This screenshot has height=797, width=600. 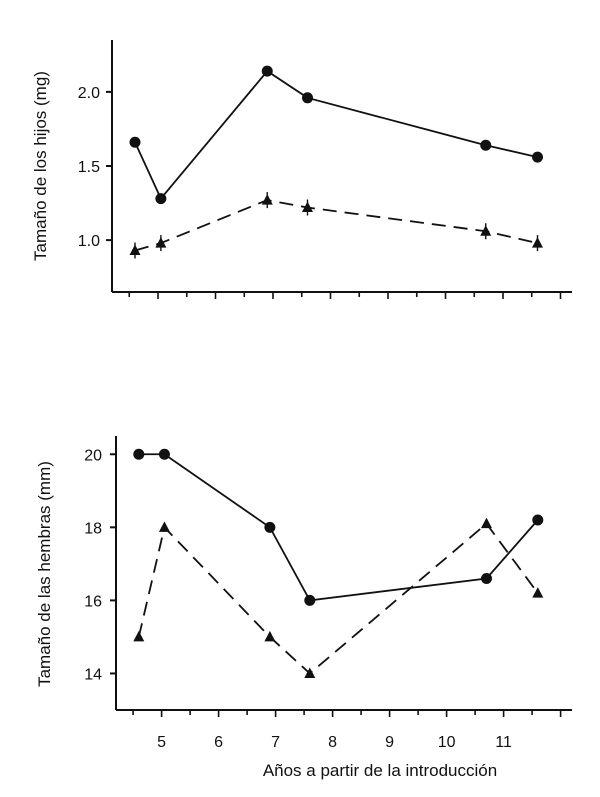 I want to click on y-tick-label: 20, so click(x=93, y=455).